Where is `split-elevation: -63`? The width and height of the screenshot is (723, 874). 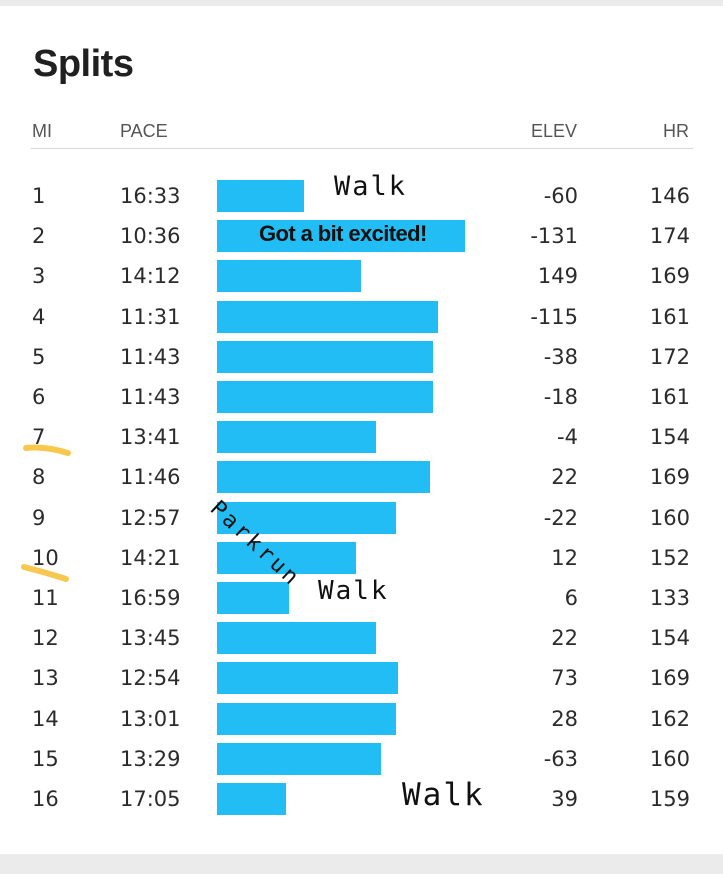
split-elevation: -63 is located at coordinates (560, 758).